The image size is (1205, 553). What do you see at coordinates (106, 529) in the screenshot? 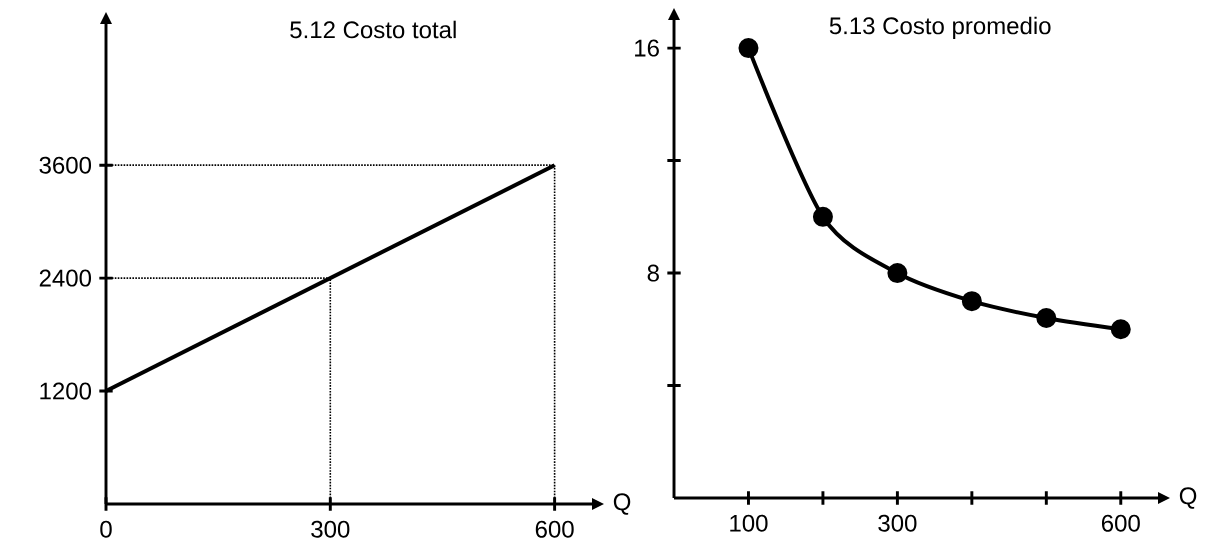
I see `x-tick-label: 0` at bounding box center [106, 529].